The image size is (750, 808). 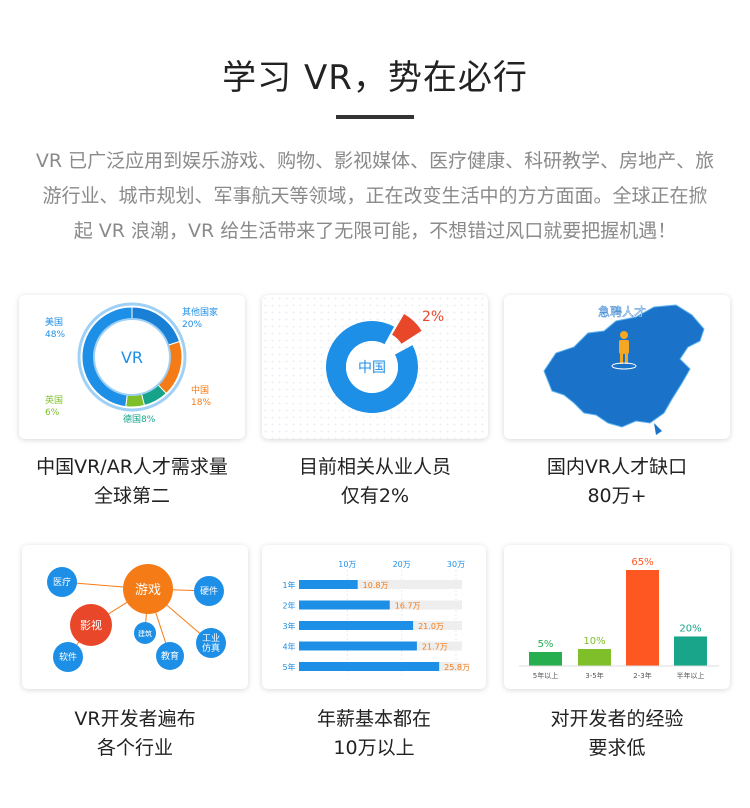 What do you see at coordinates (617, 748) in the screenshot?
I see `caption-line: 要求低` at bounding box center [617, 748].